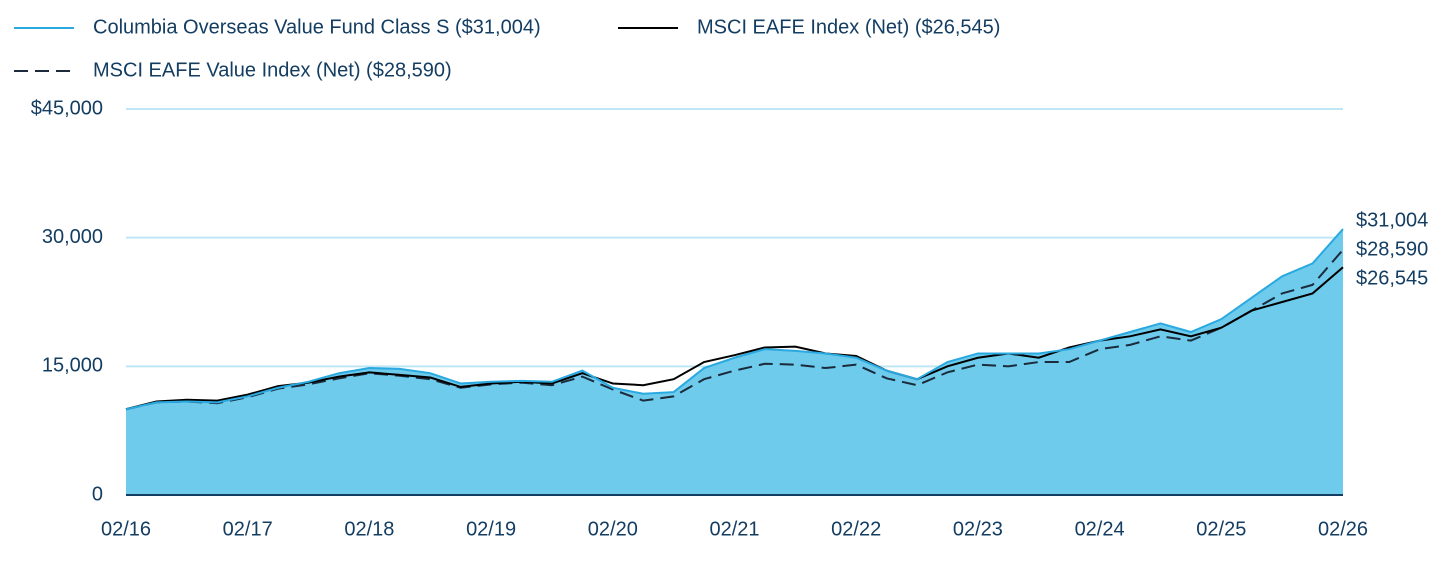 The height and width of the screenshot is (564, 1452). Describe the element at coordinates (1100, 529) in the screenshot. I see `x-tick-label: 02/24` at that location.